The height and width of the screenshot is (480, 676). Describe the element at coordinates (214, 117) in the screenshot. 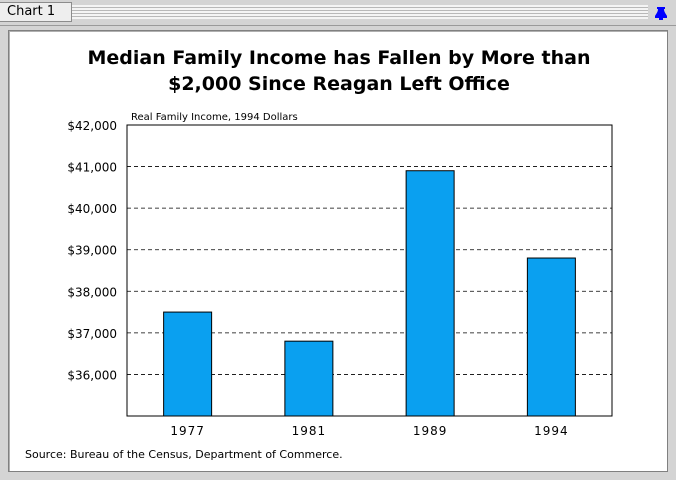

I see `y-axis-label: Real Family Income, 1994 Dollars` at that location.